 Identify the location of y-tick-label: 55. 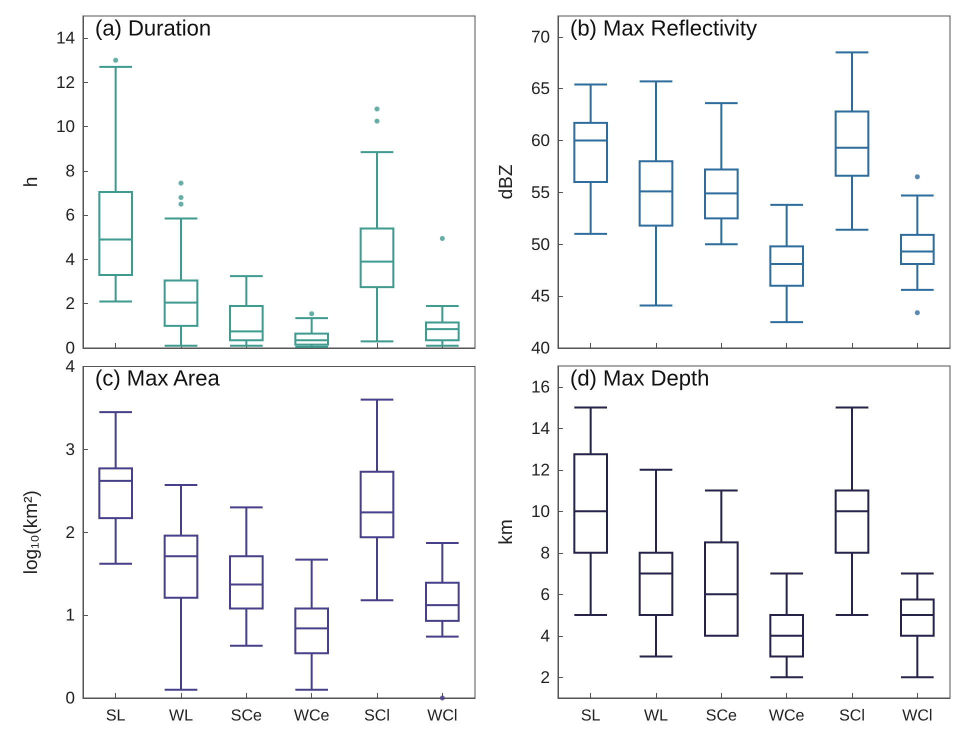
(540, 192).